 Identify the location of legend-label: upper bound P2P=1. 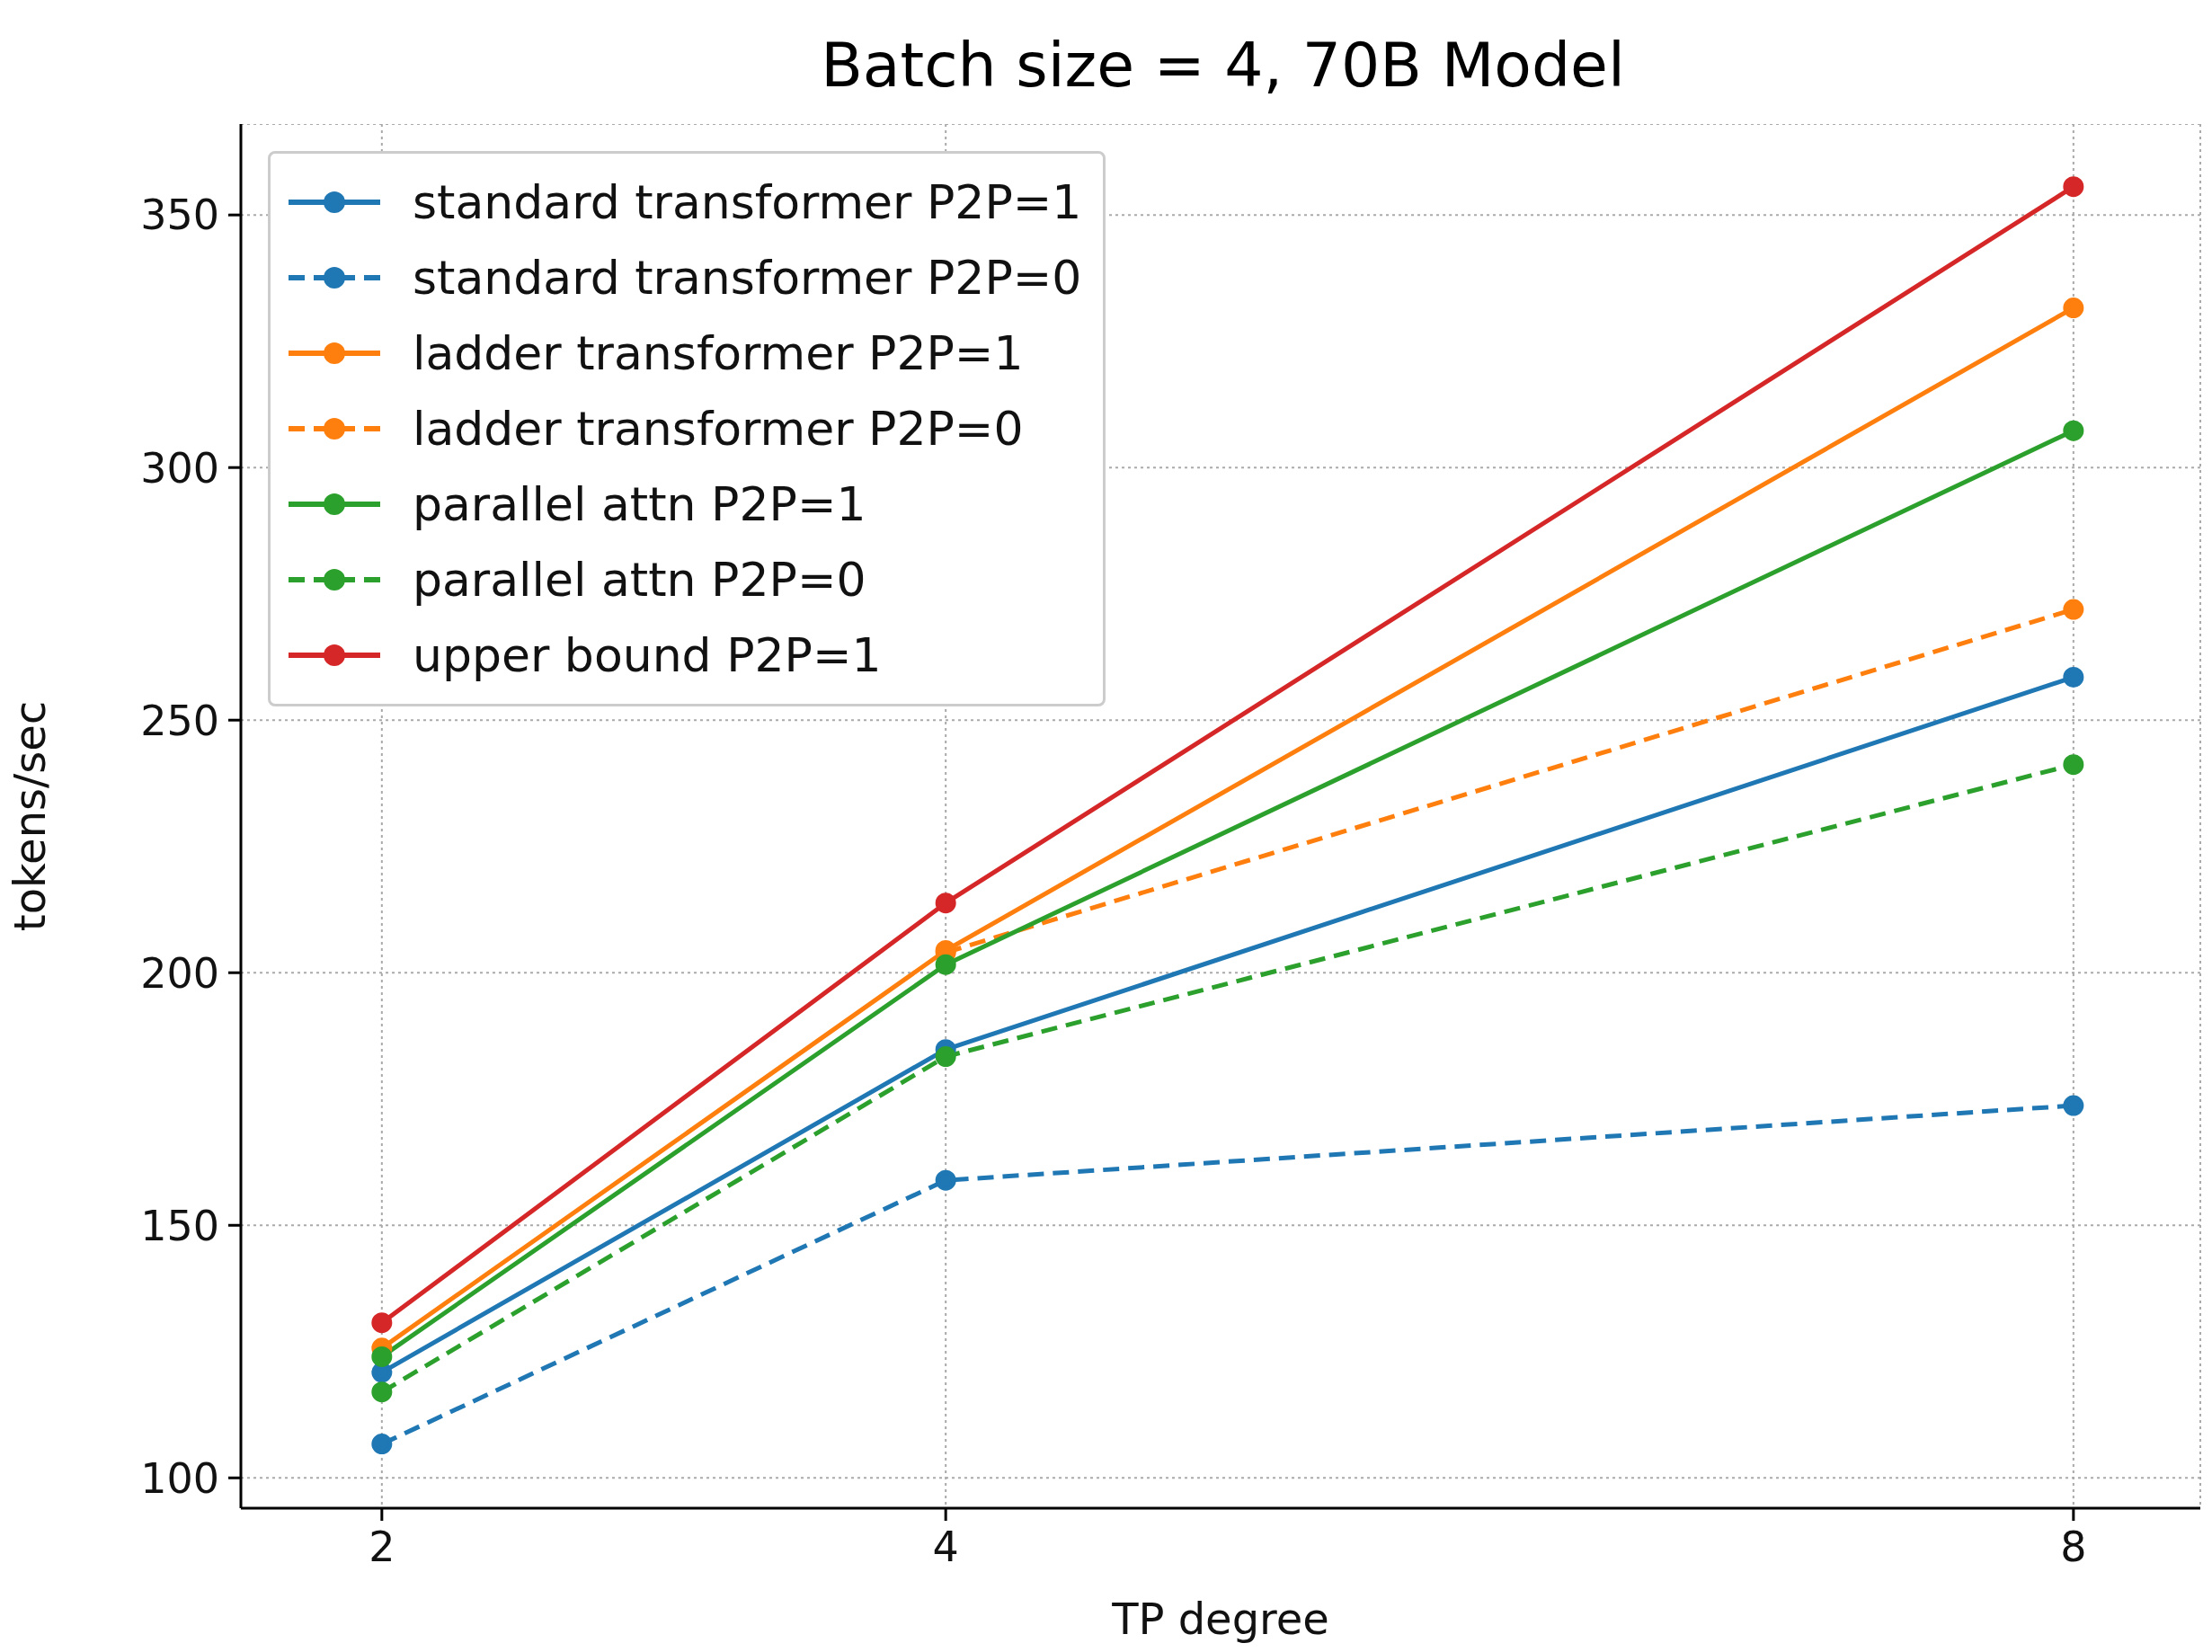
(647, 655).